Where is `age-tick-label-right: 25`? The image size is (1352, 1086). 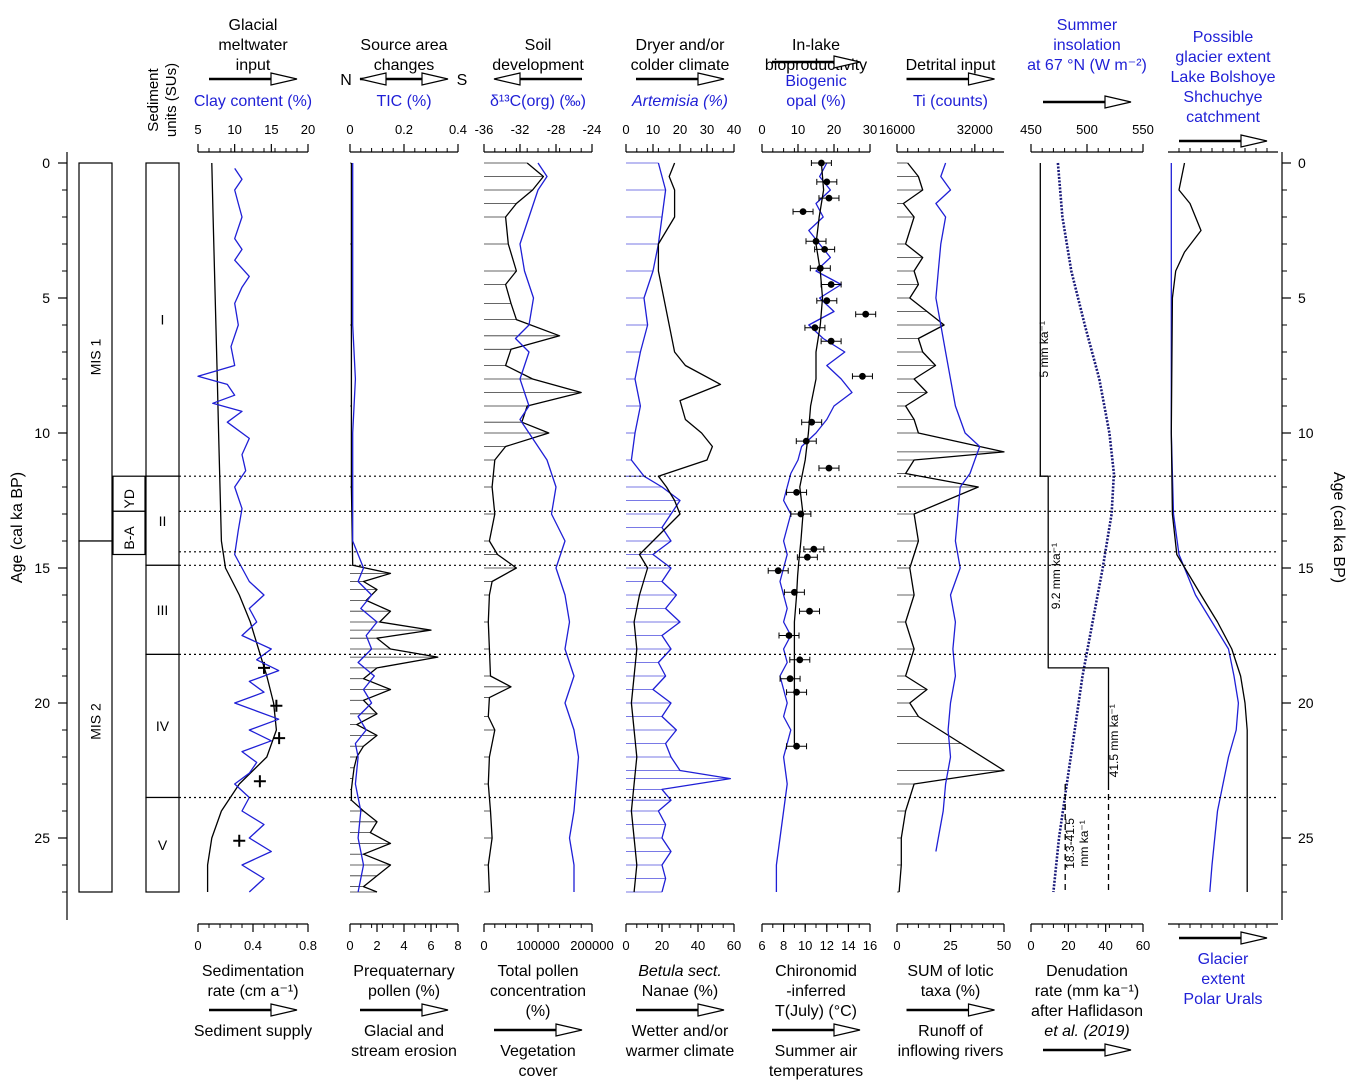 age-tick-label-right: 25 is located at coordinates (1306, 838).